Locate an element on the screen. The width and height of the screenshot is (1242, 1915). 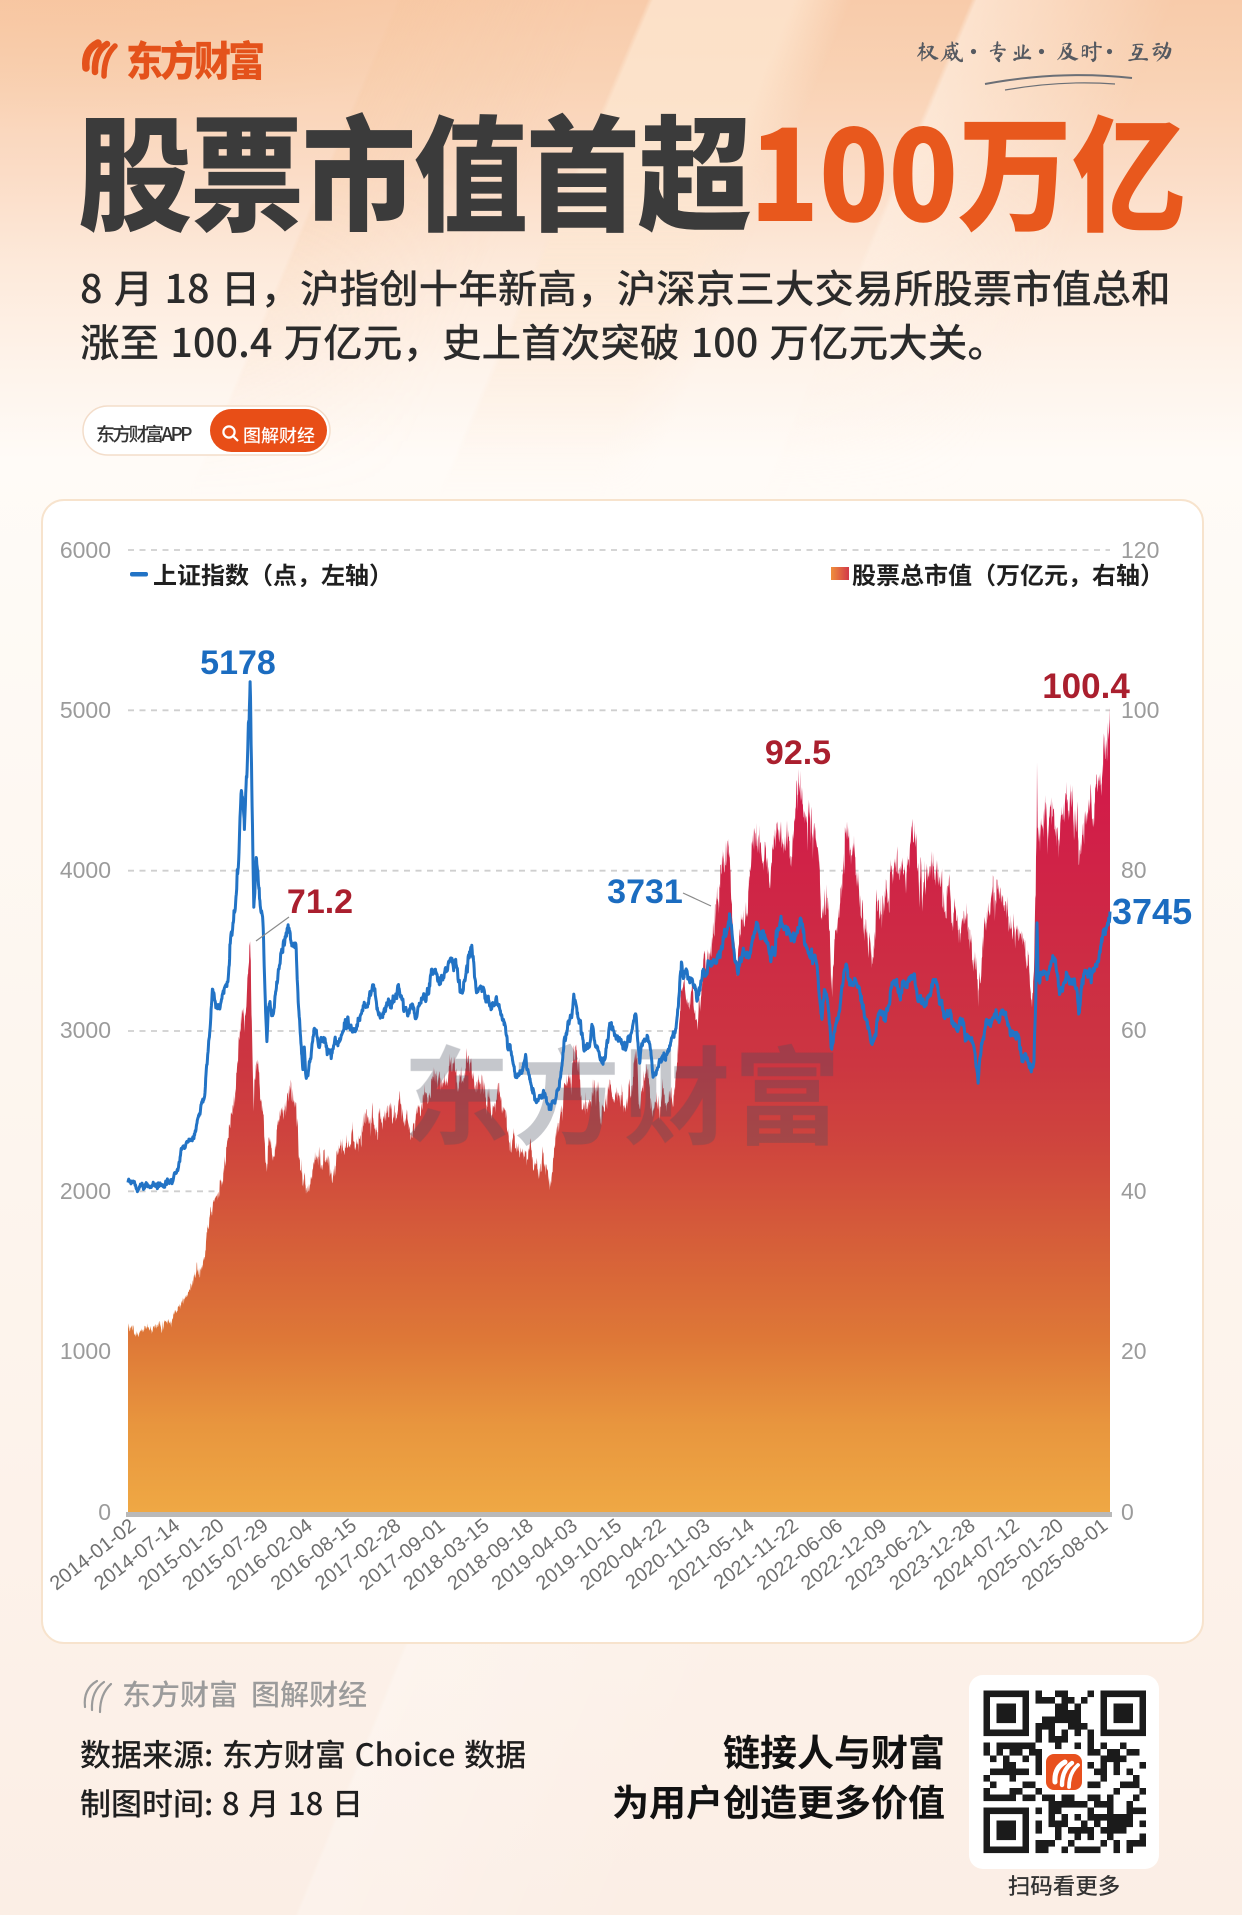
svg-text: 120 is located at coordinates (1140, 550).